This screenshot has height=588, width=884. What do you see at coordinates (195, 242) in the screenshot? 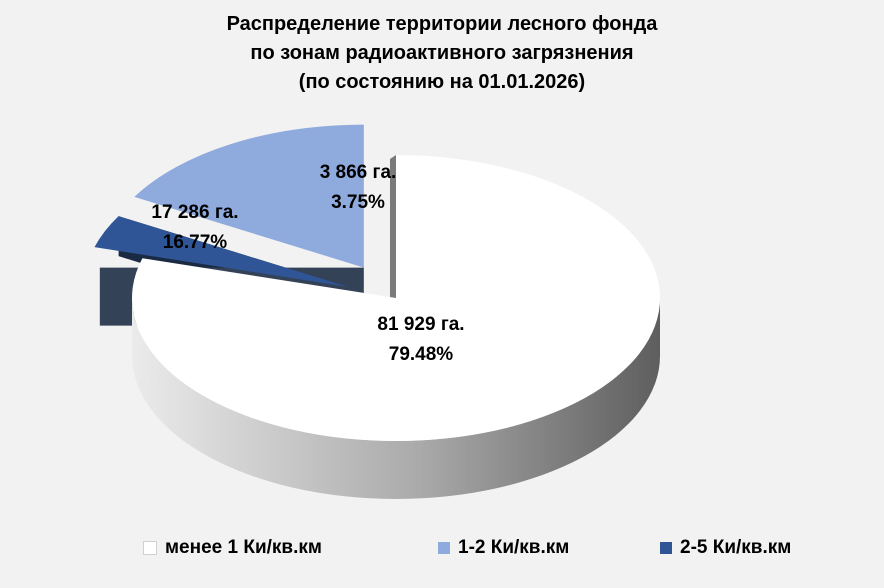
I see `data-label-percent-1-2: 16.77%` at bounding box center [195, 242].